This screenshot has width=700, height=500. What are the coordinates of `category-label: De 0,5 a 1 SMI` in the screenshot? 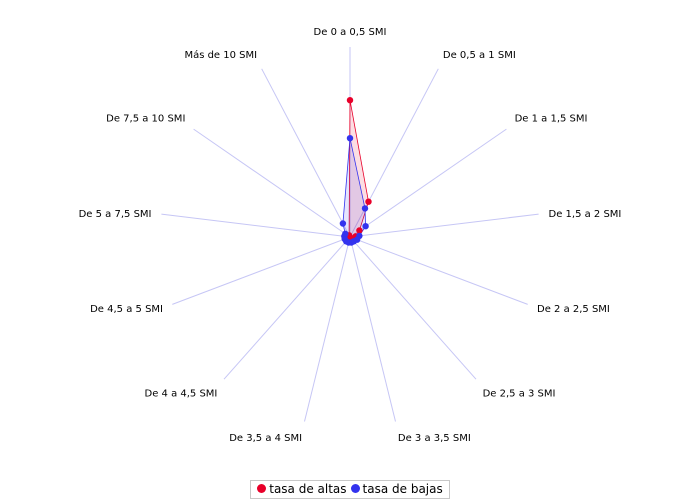 It's located at (479, 55).